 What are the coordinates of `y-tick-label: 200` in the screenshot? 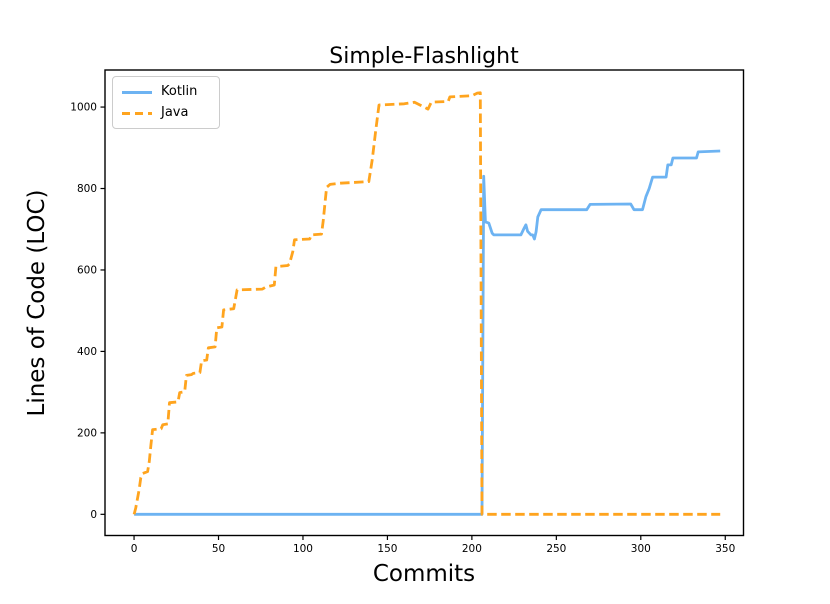 It's located at (87, 433).